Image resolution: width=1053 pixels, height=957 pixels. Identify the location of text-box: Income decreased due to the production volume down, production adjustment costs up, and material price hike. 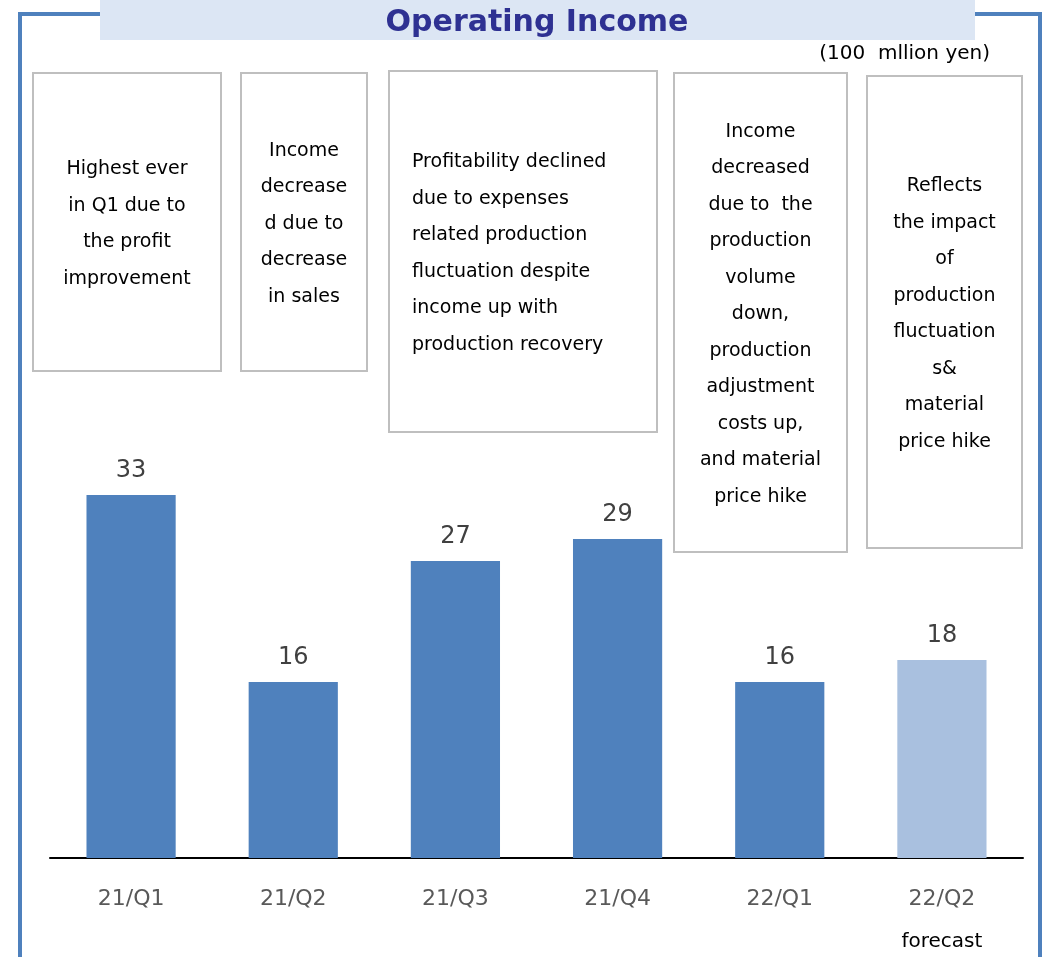
(760, 312).